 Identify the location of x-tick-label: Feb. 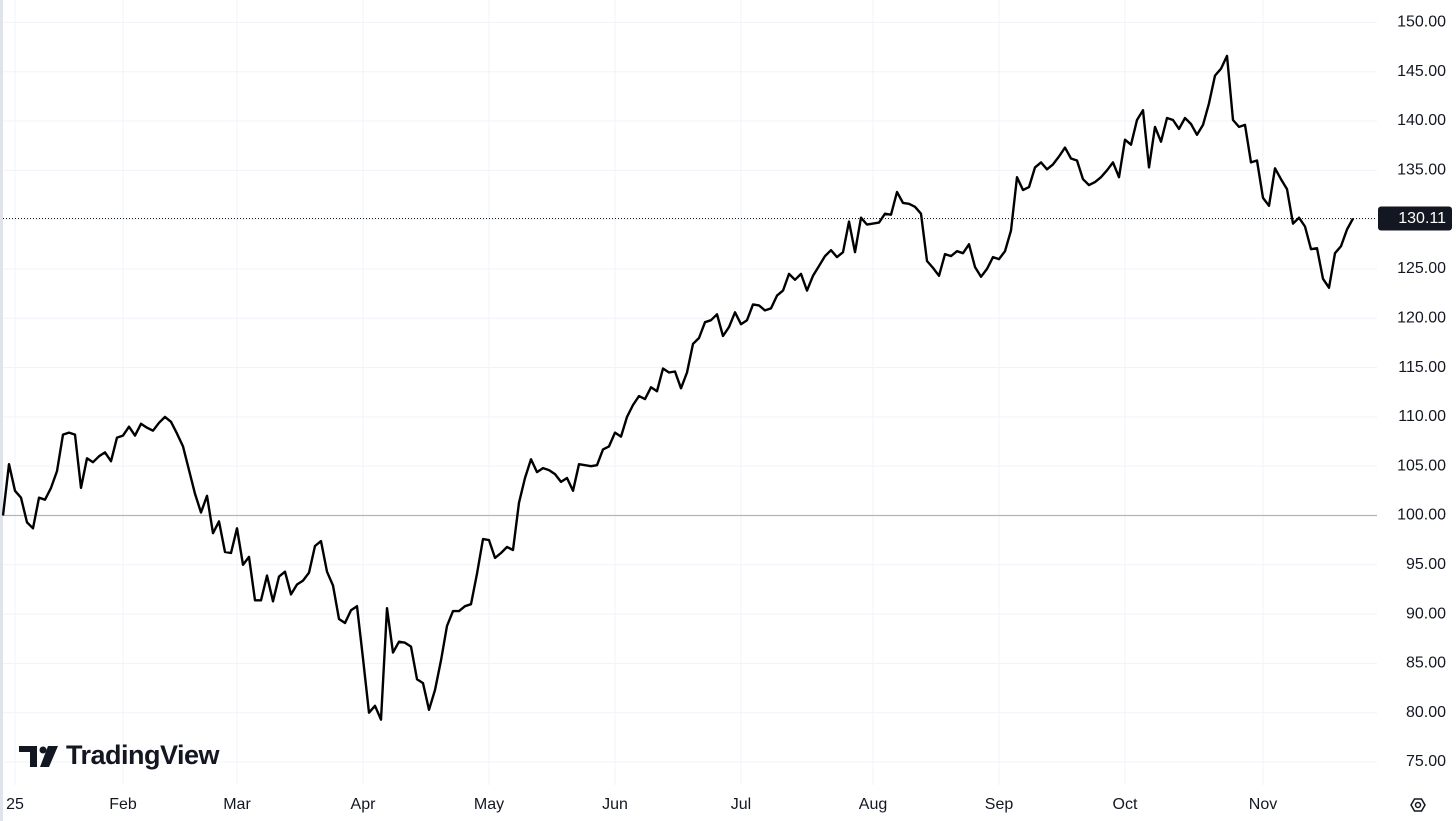
(123, 804).